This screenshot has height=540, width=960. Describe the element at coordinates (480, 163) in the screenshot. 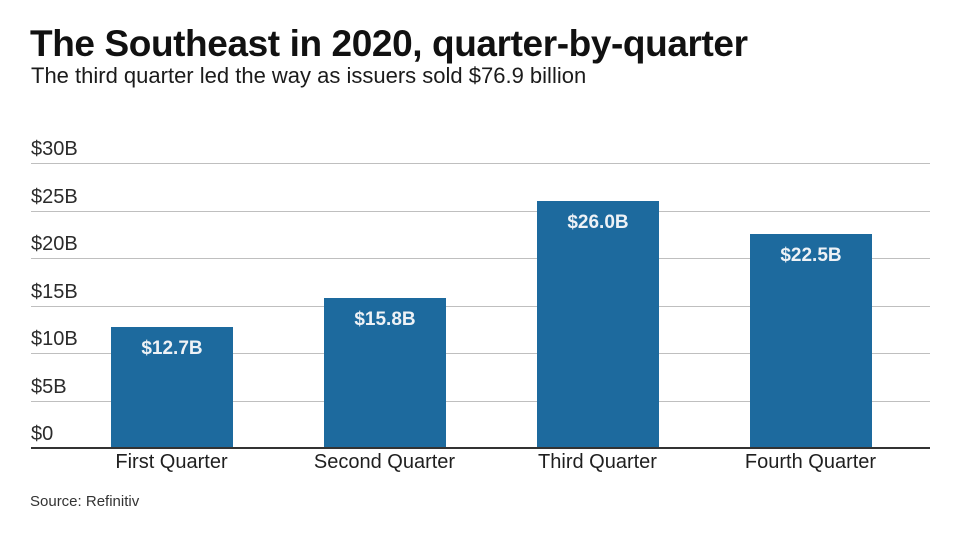

I see `gridline--30b` at that location.